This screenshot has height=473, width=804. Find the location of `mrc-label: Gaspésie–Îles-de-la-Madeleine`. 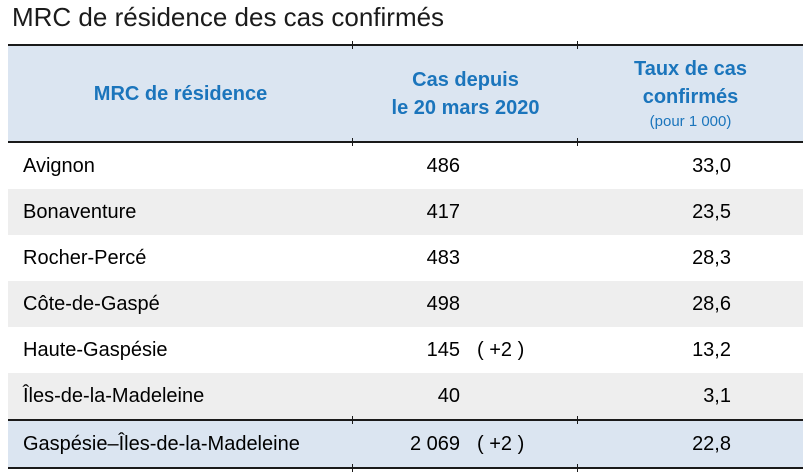

mrc-label: Gaspésie–Îles-de-la-Madeleine is located at coordinates (161, 443).